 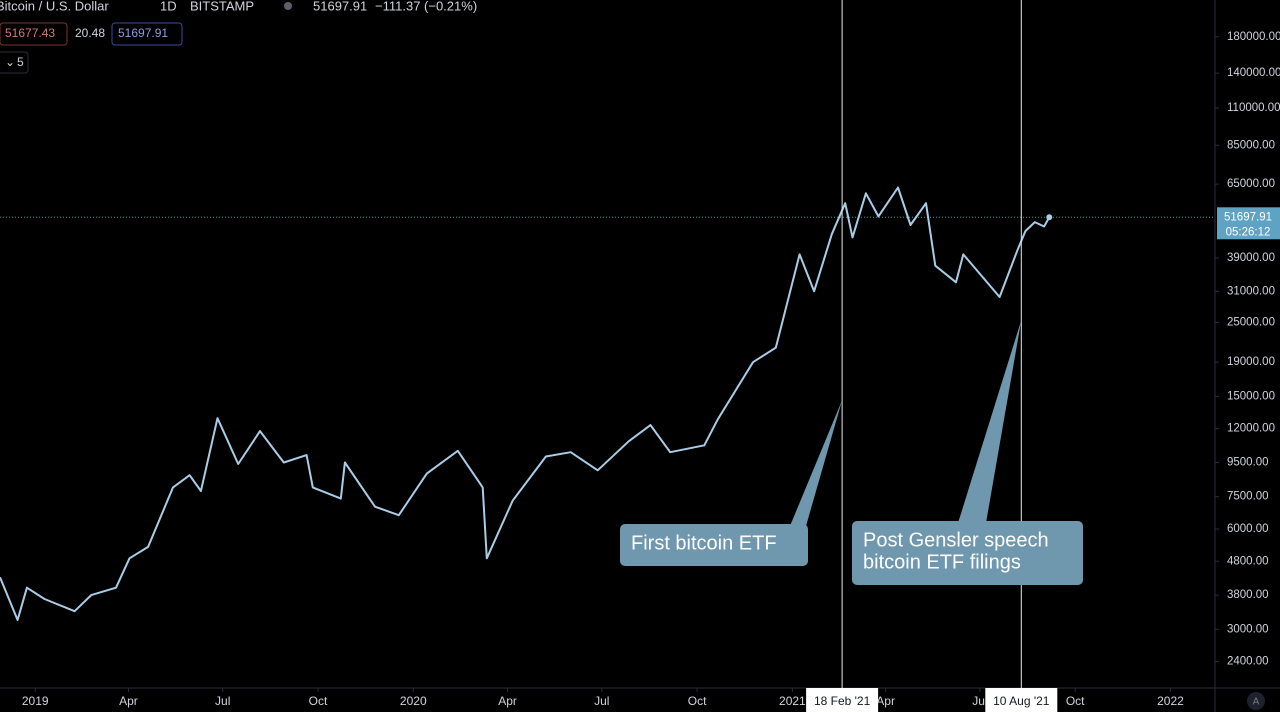 What do you see at coordinates (1049, 217) in the screenshot?
I see `last-point` at bounding box center [1049, 217].